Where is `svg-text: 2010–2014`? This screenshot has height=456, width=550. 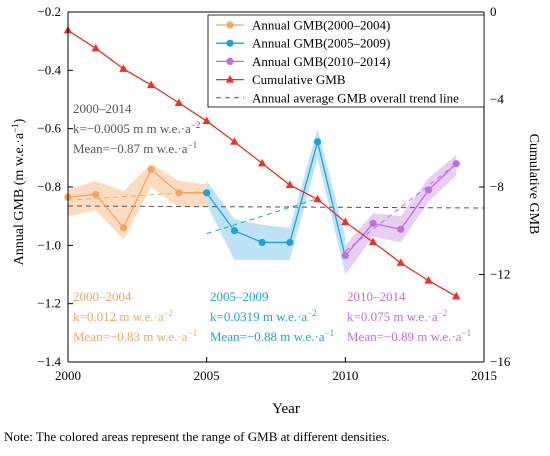
svg-text: 2010–2014 is located at coordinates (376, 296).